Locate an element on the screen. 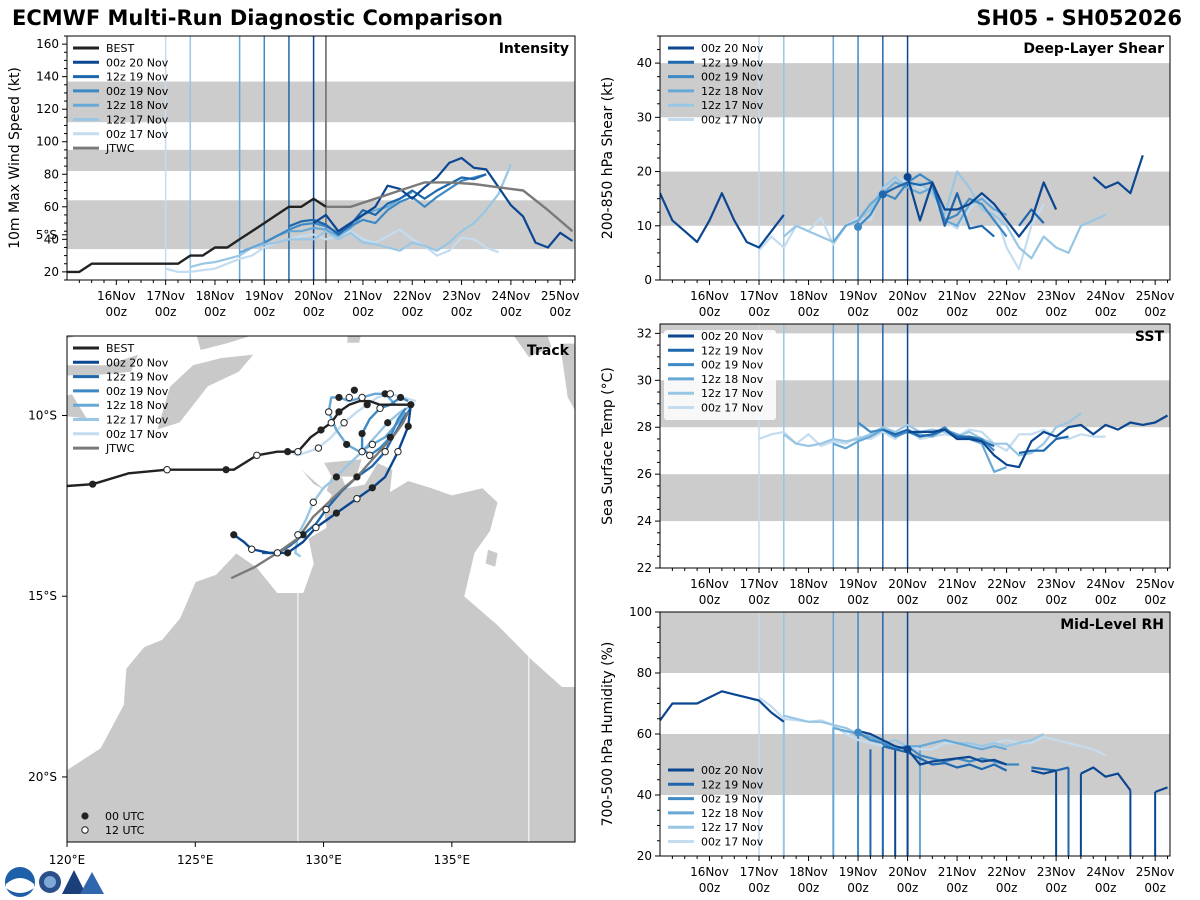 The image size is (1200, 900). intensity-xtick-label: 23Nov is located at coordinates (461, 296).